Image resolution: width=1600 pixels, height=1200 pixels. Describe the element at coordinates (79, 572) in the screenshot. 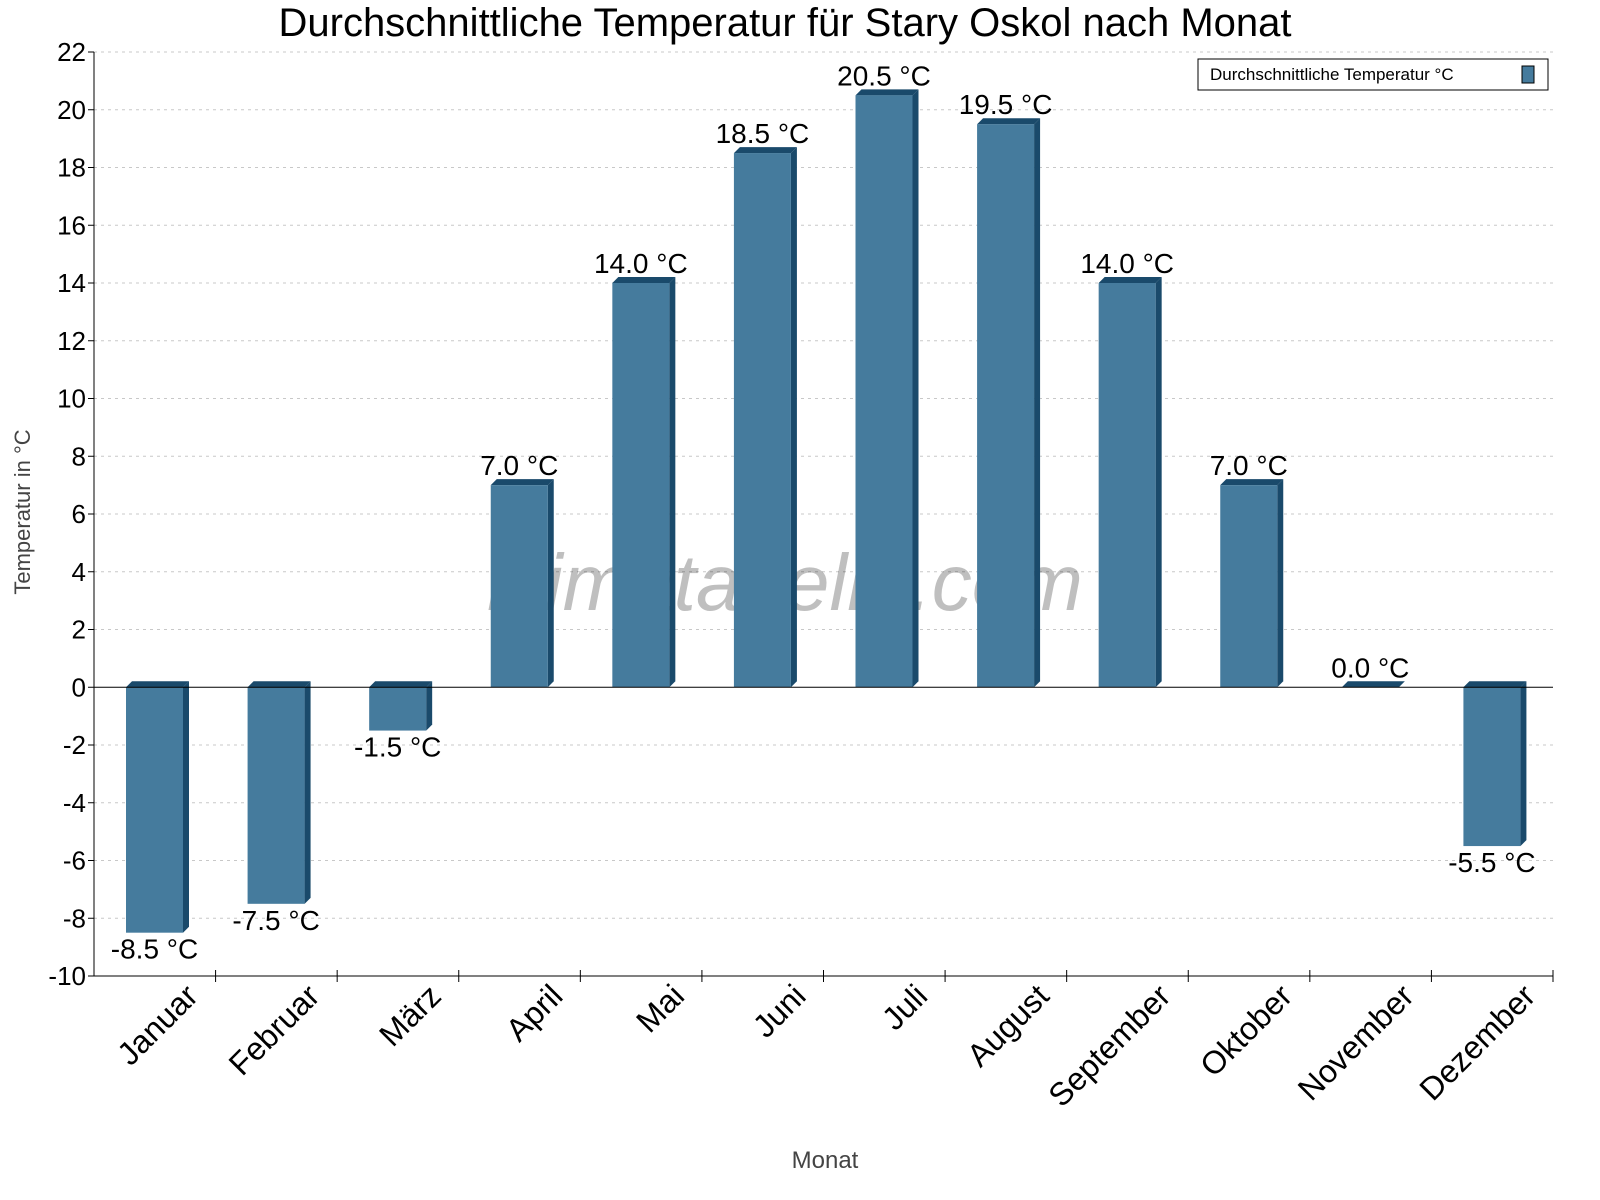

I see `y-tick-label: 4` at that location.